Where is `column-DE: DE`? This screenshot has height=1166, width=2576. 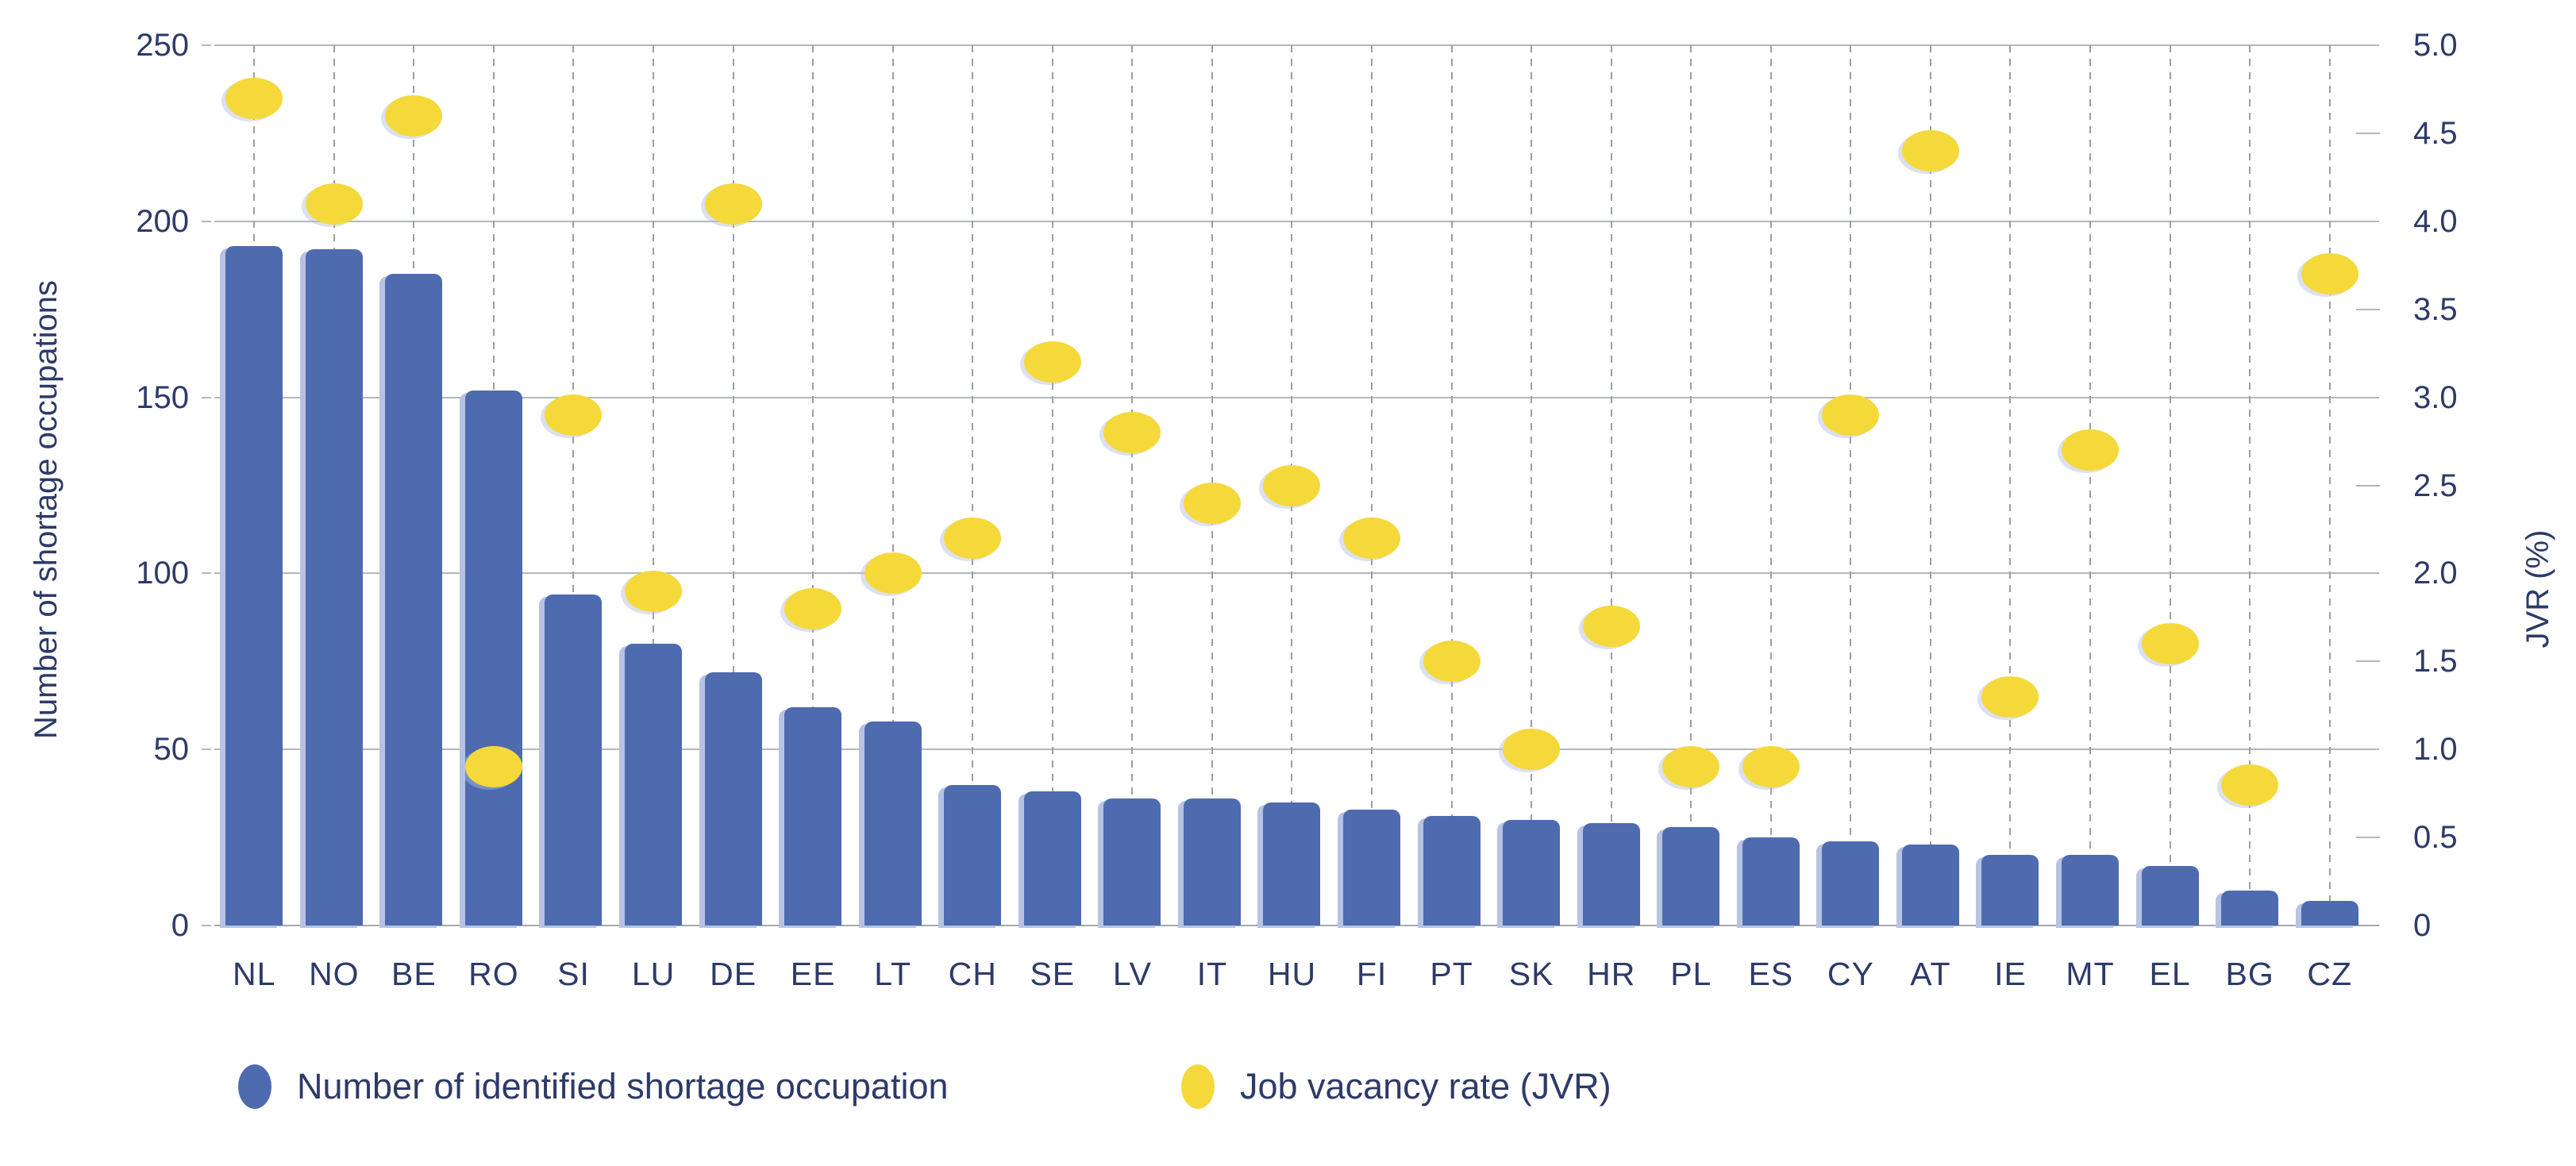
column-DE: DE is located at coordinates (733, 518).